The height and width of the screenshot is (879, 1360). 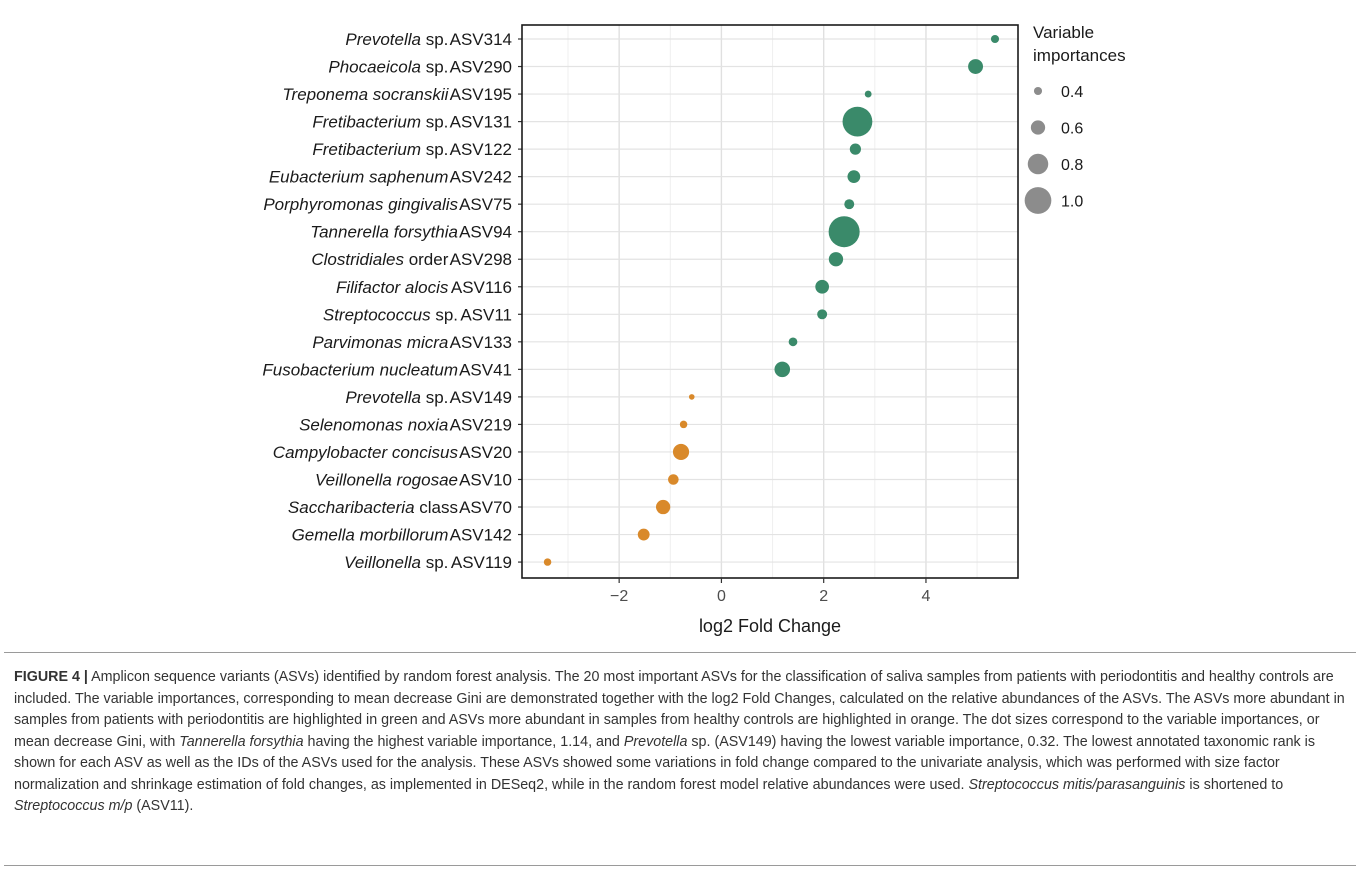 What do you see at coordinates (390, 314) in the screenshot?
I see `row-label-taxon: Streptococcus sp.` at bounding box center [390, 314].